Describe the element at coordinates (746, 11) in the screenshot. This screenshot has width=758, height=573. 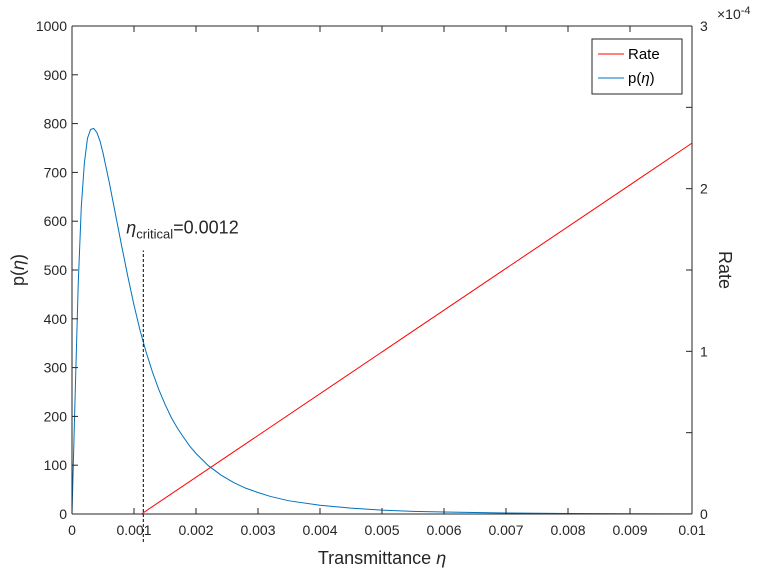
I see `y-right-exponent-power: -4` at that location.